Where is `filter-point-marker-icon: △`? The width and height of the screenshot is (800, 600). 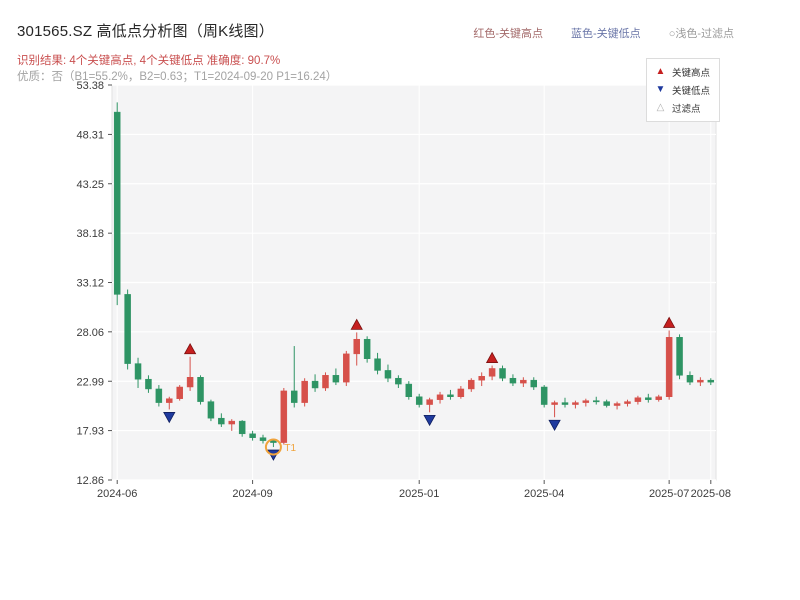
filter-point-marker-icon: △ is located at coordinates (660, 107).